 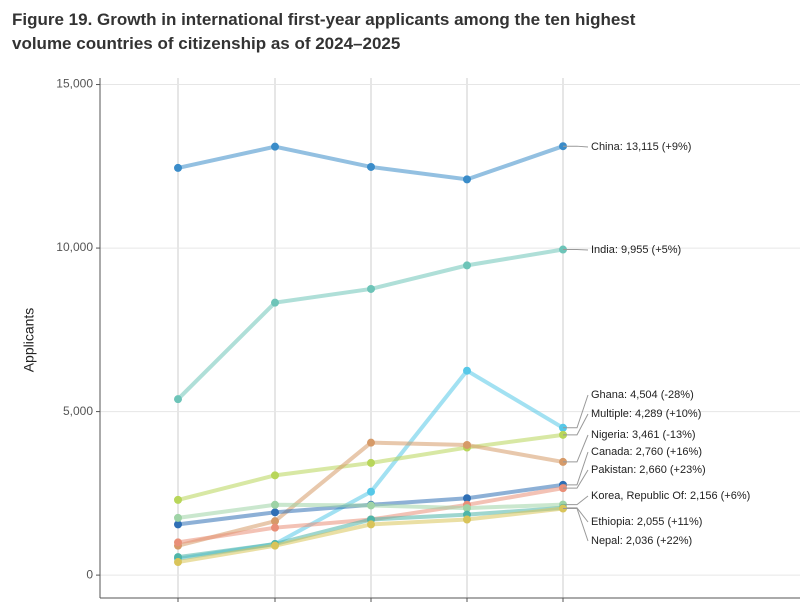 What do you see at coordinates (642, 541) in the screenshot?
I see `series-label: Nepal: 2,036 (+22%)` at bounding box center [642, 541].